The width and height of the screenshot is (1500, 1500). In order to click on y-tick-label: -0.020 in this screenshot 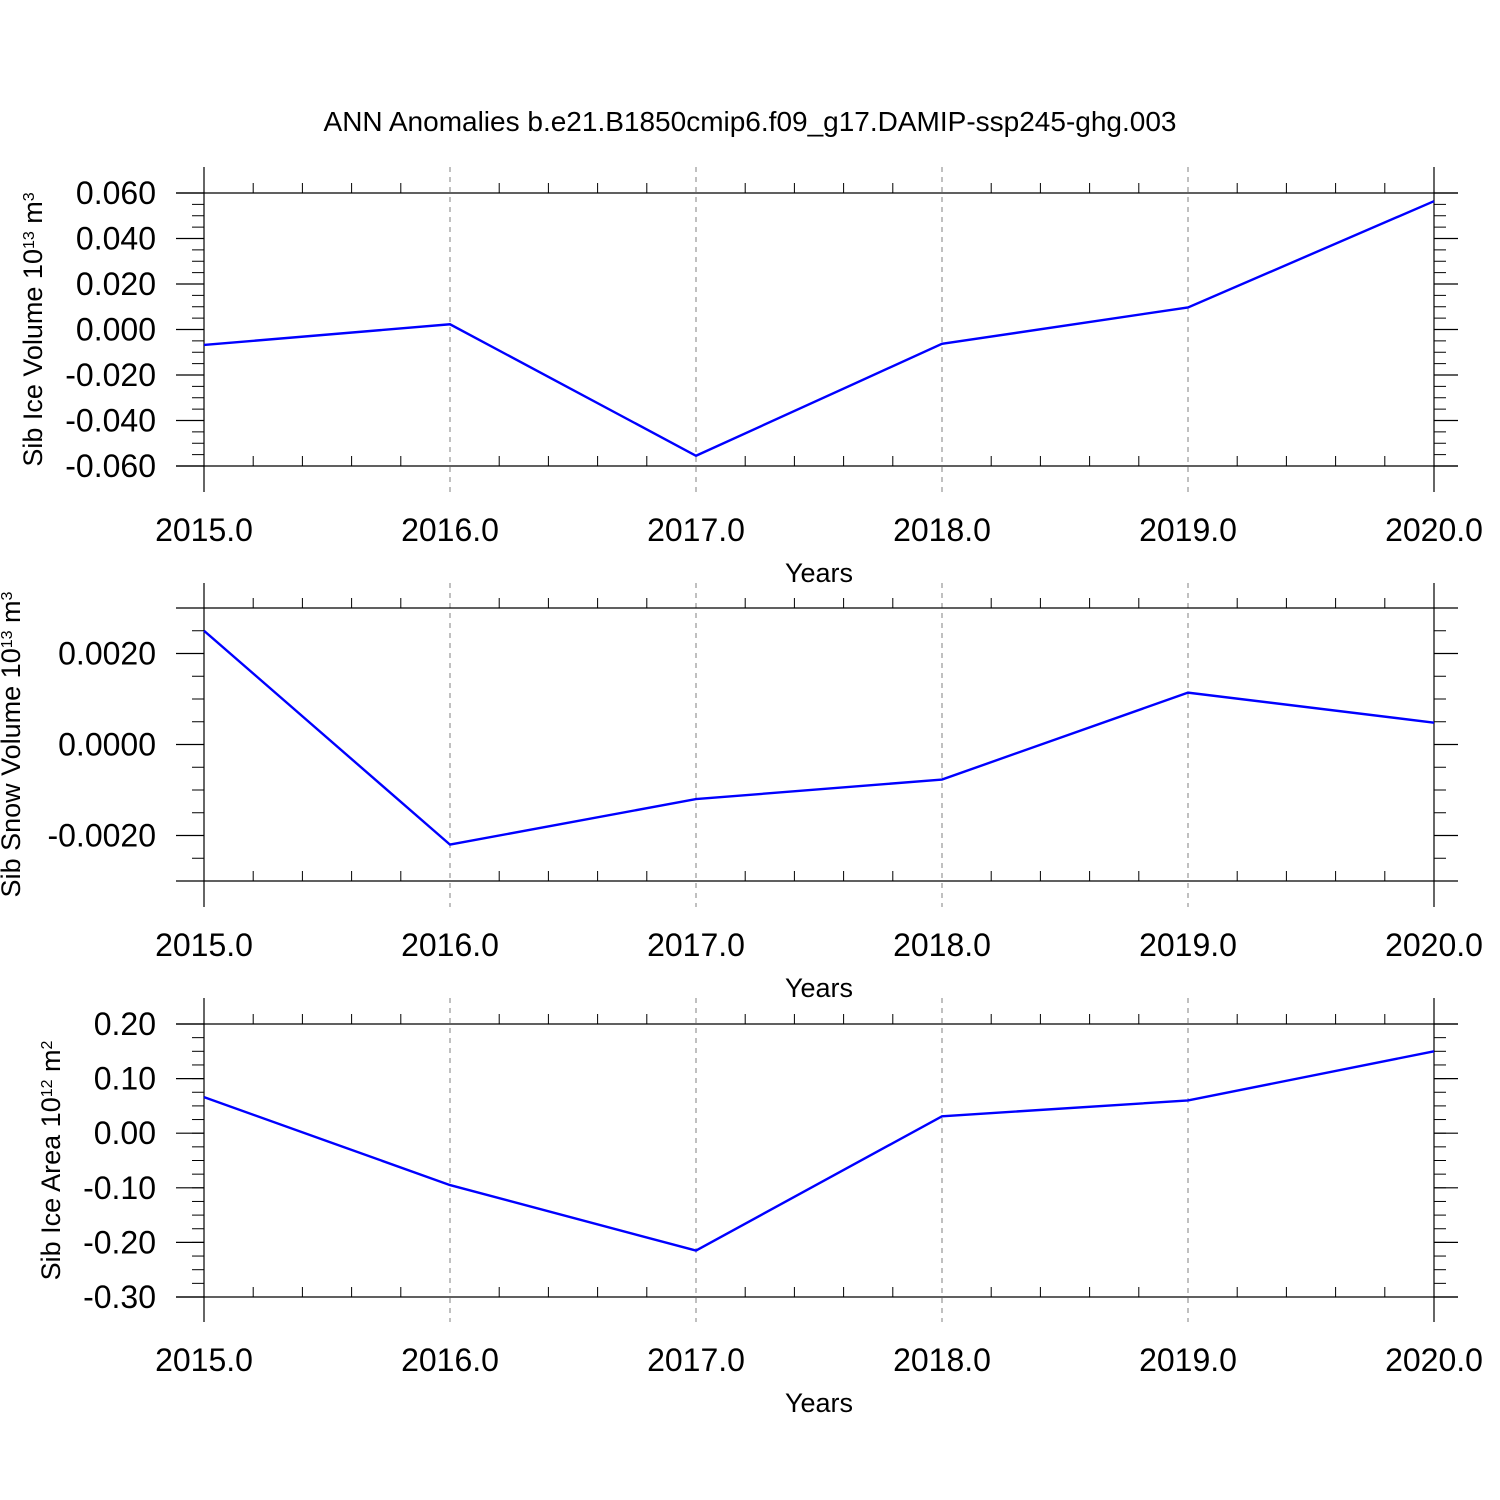, I will do `click(110, 375)`.